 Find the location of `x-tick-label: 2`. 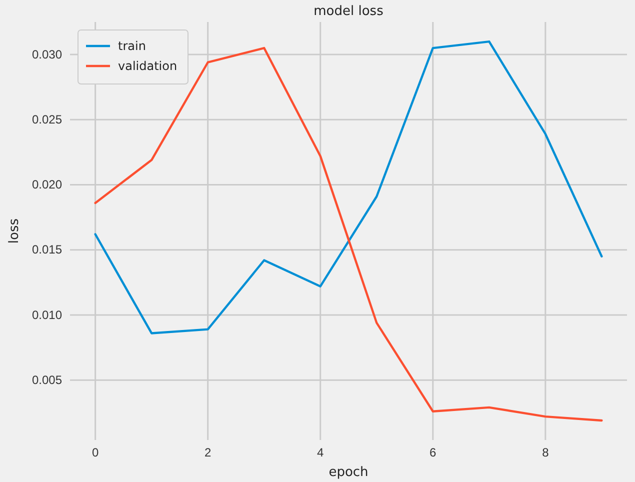

x-tick-label: 2 is located at coordinates (208, 453).